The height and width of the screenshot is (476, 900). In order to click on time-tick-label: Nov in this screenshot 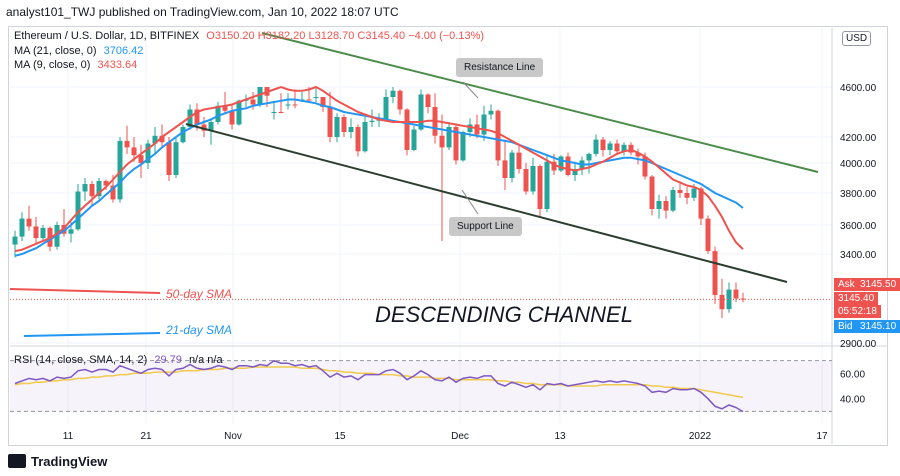, I will do `click(233, 436)`.